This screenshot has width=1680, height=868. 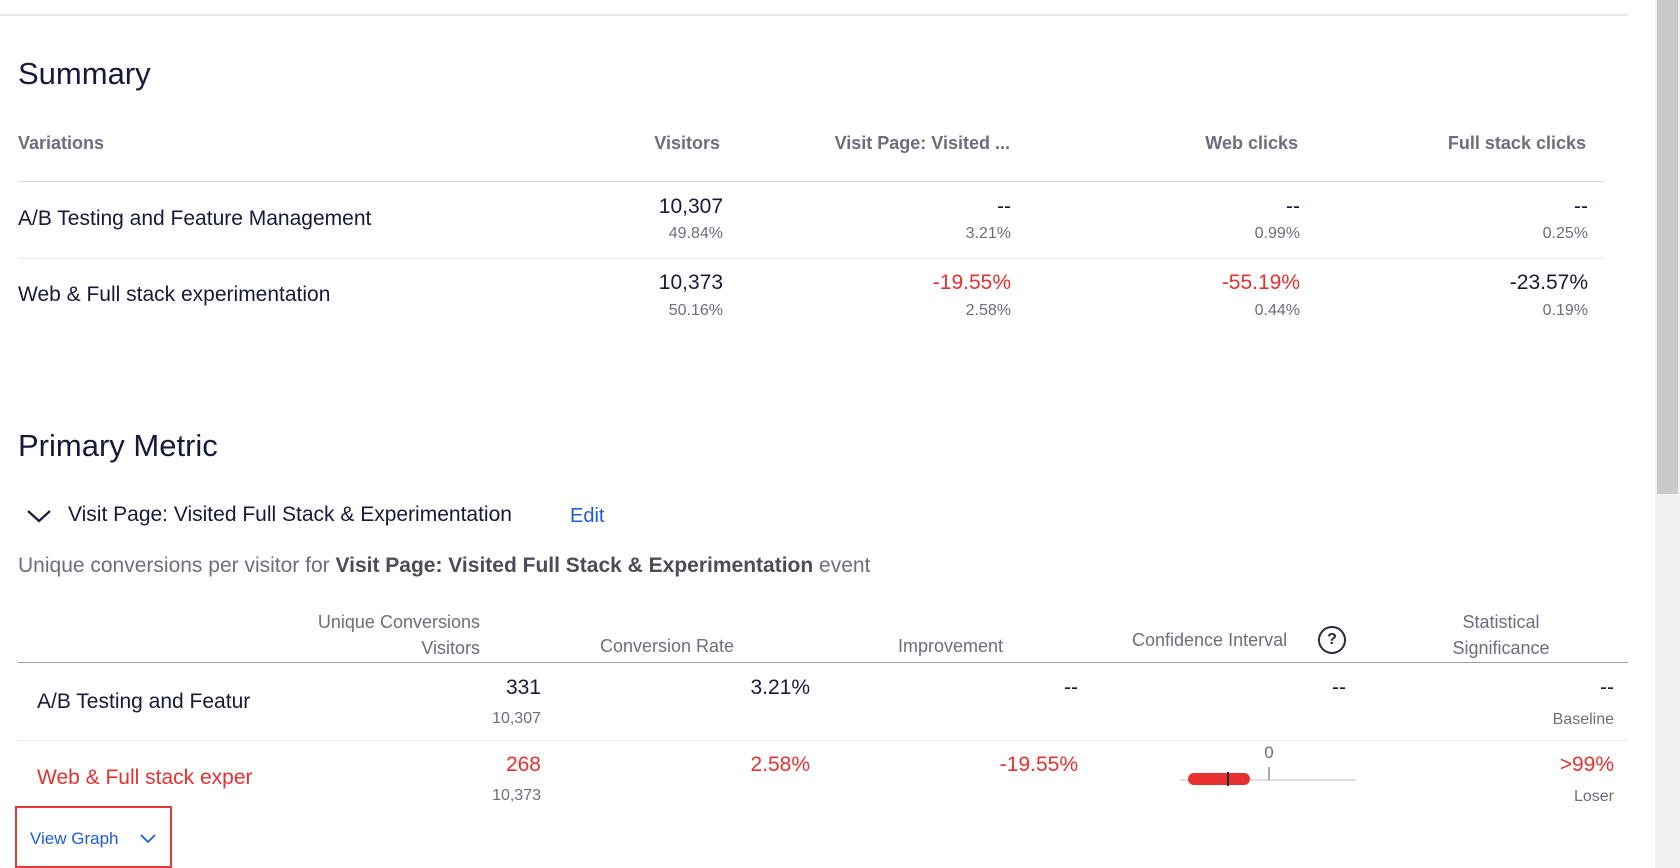 I want to click on summary-visitors: 10,307, so click(x=690, y=206).